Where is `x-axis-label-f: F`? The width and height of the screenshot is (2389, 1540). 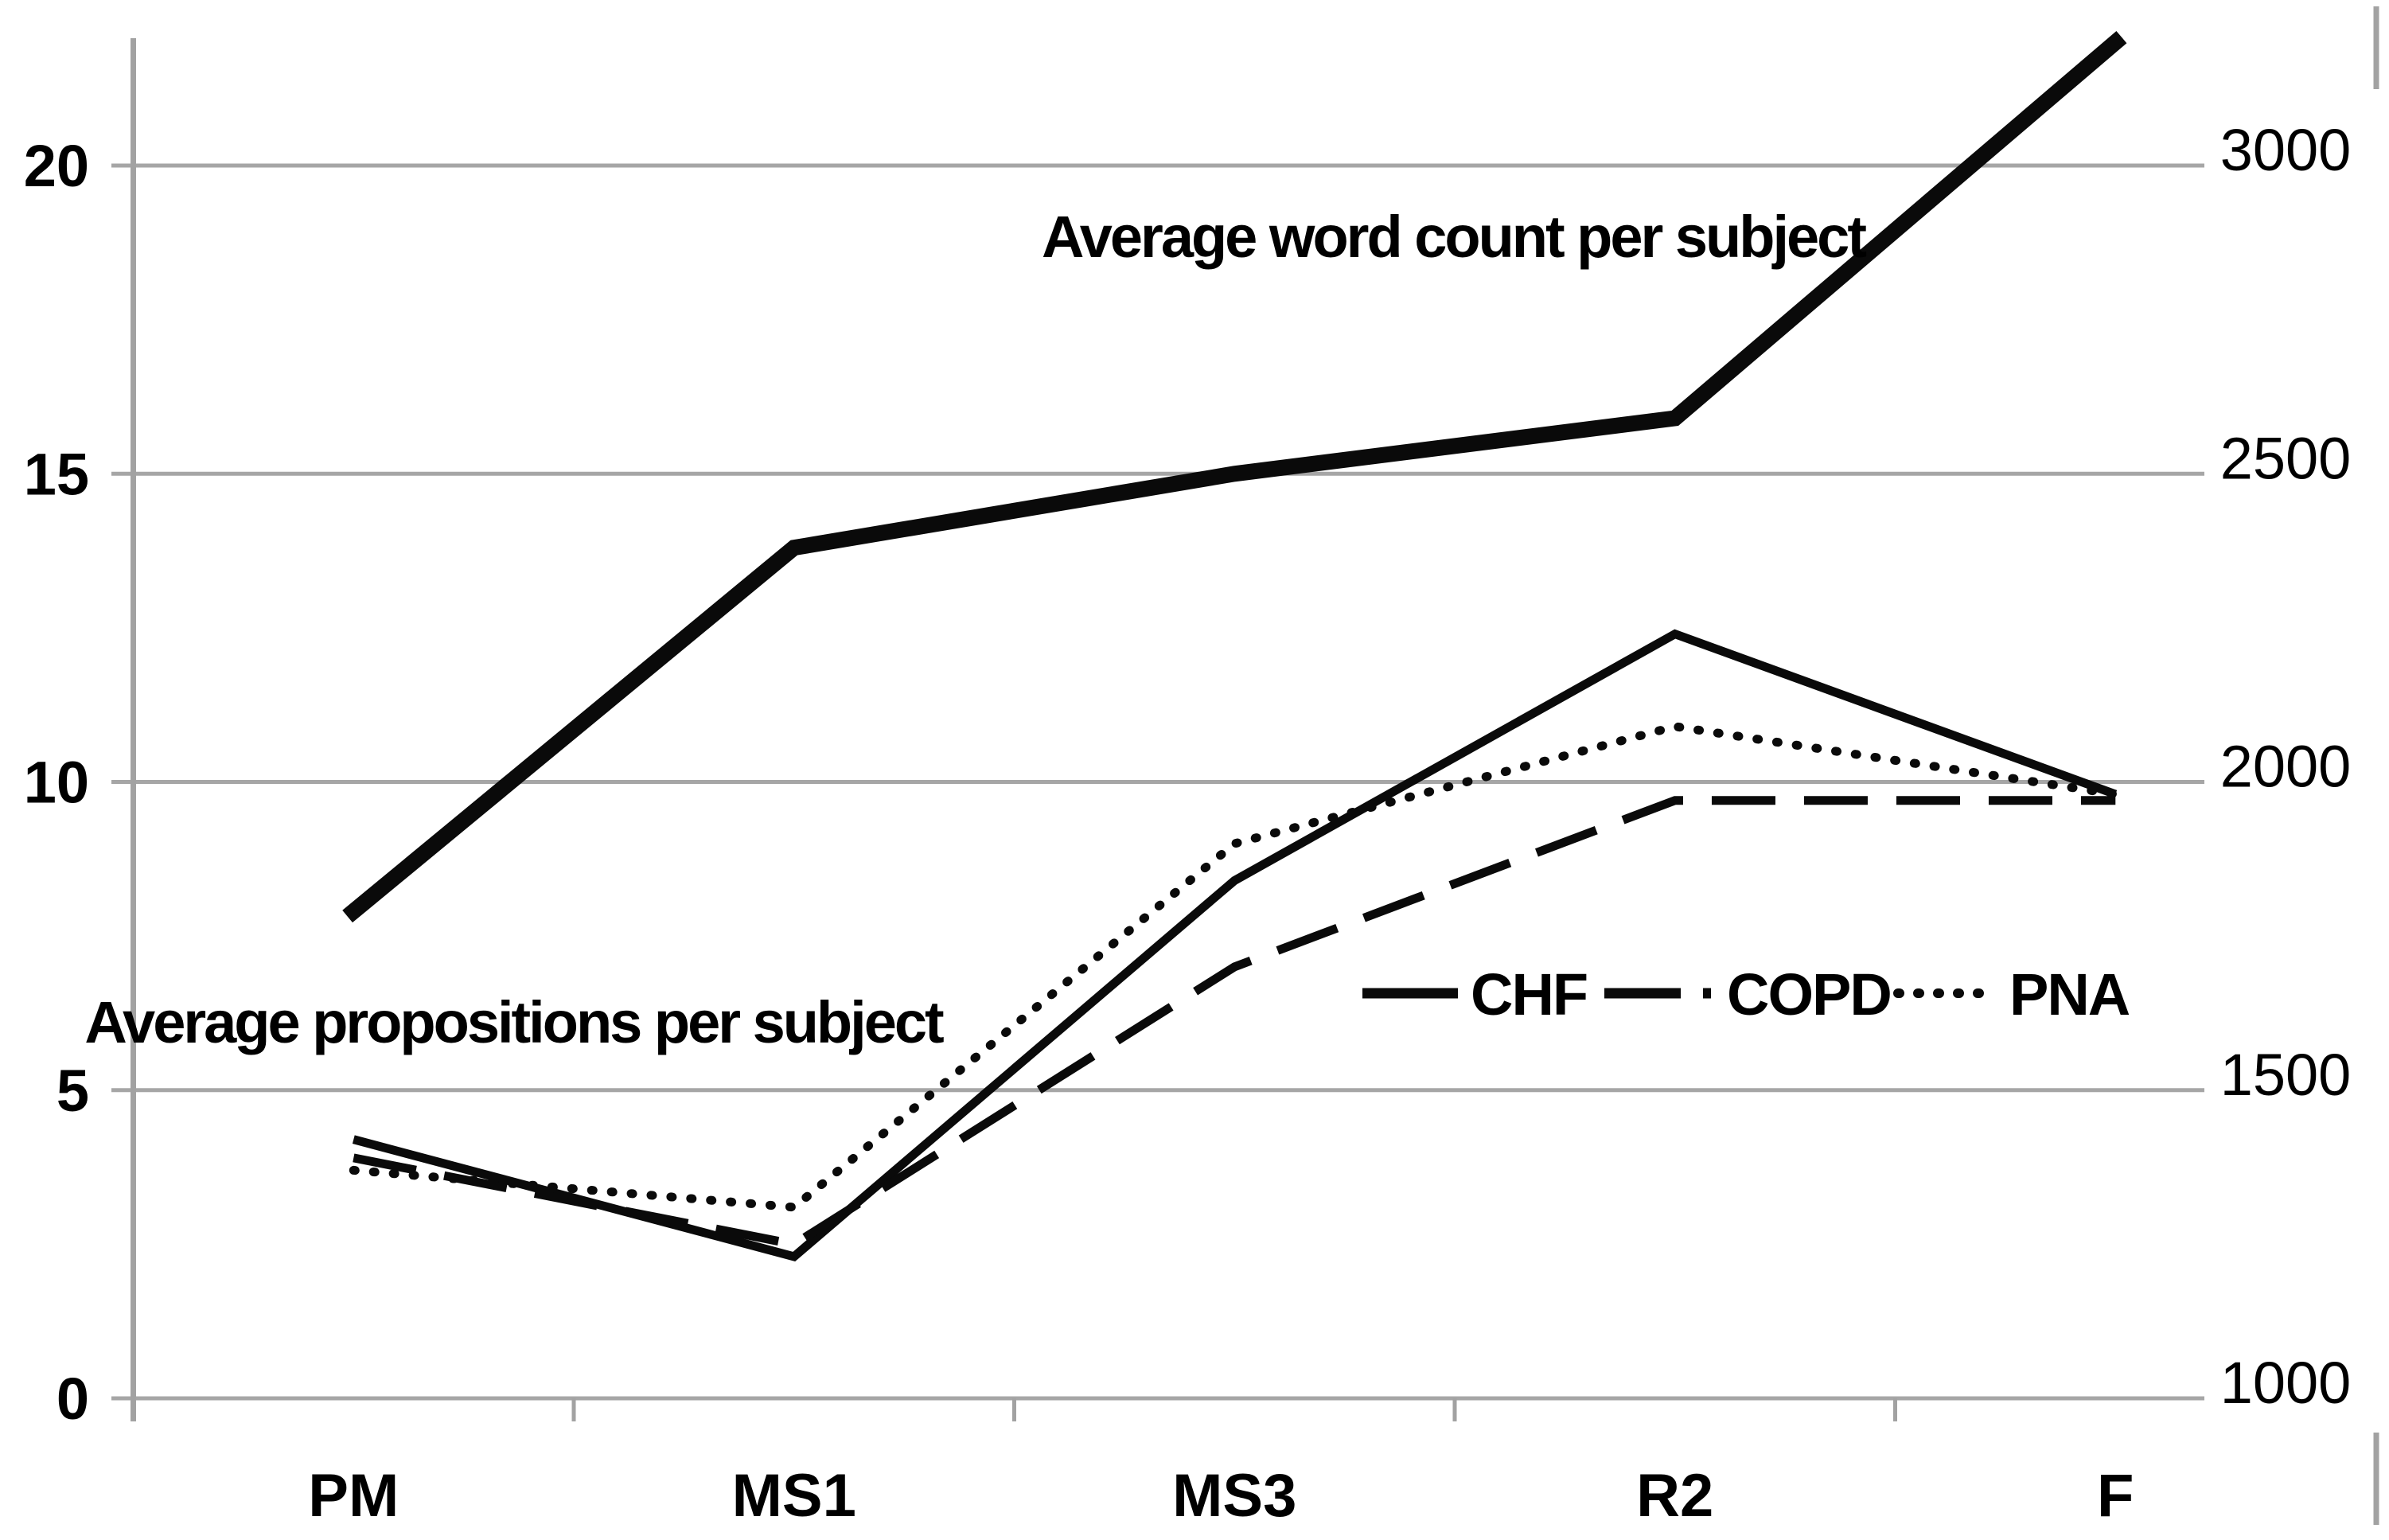 x-axis-label-f: F is located at coordinates (2115, 1496).